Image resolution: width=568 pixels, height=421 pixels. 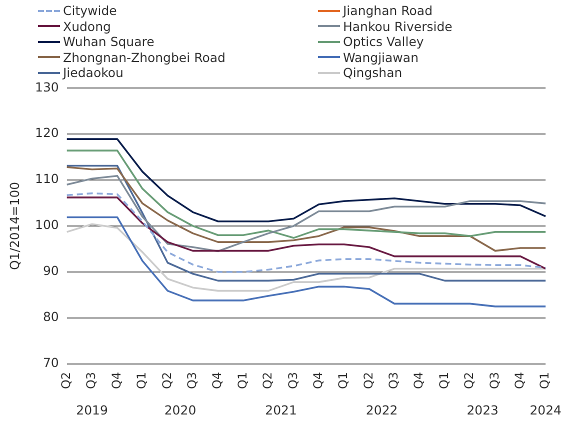 I want to click on y-axis-title: Q1/2014=100, so click(x=14, y=226).